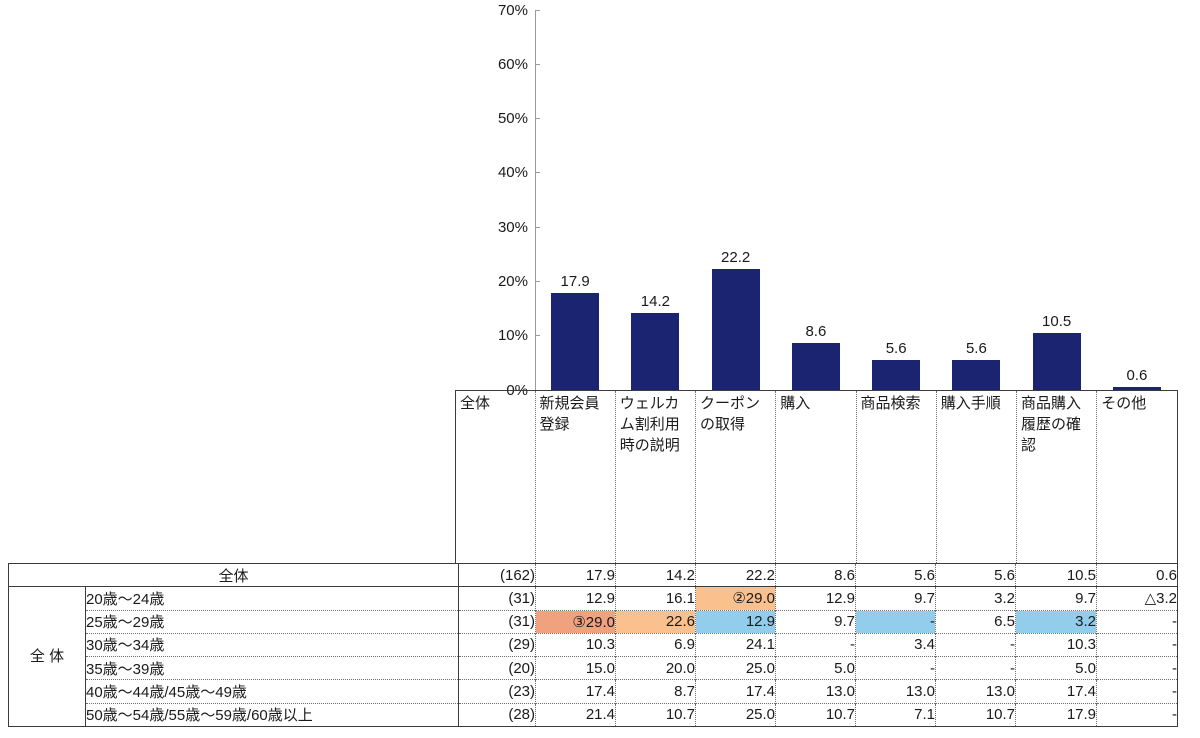 This screenshot has width=1200, height=738. I want to click on header-cell-category: ウェルカム割利用時の説明, so click(654, 477).